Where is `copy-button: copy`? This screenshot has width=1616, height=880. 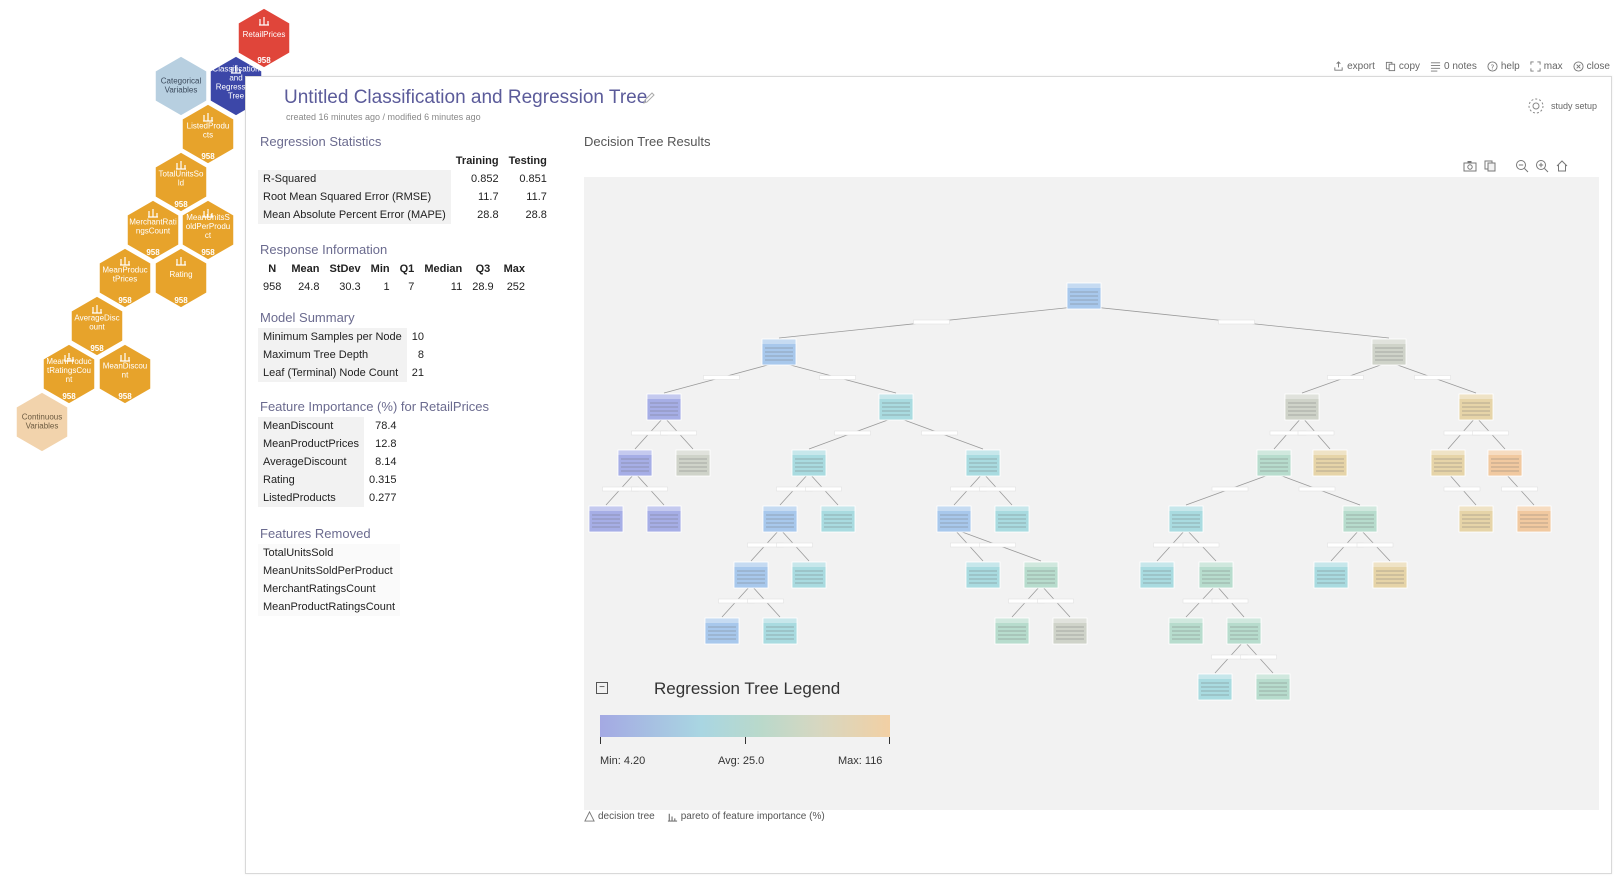 copy-button: copy is located at coordinates (1402, 66).